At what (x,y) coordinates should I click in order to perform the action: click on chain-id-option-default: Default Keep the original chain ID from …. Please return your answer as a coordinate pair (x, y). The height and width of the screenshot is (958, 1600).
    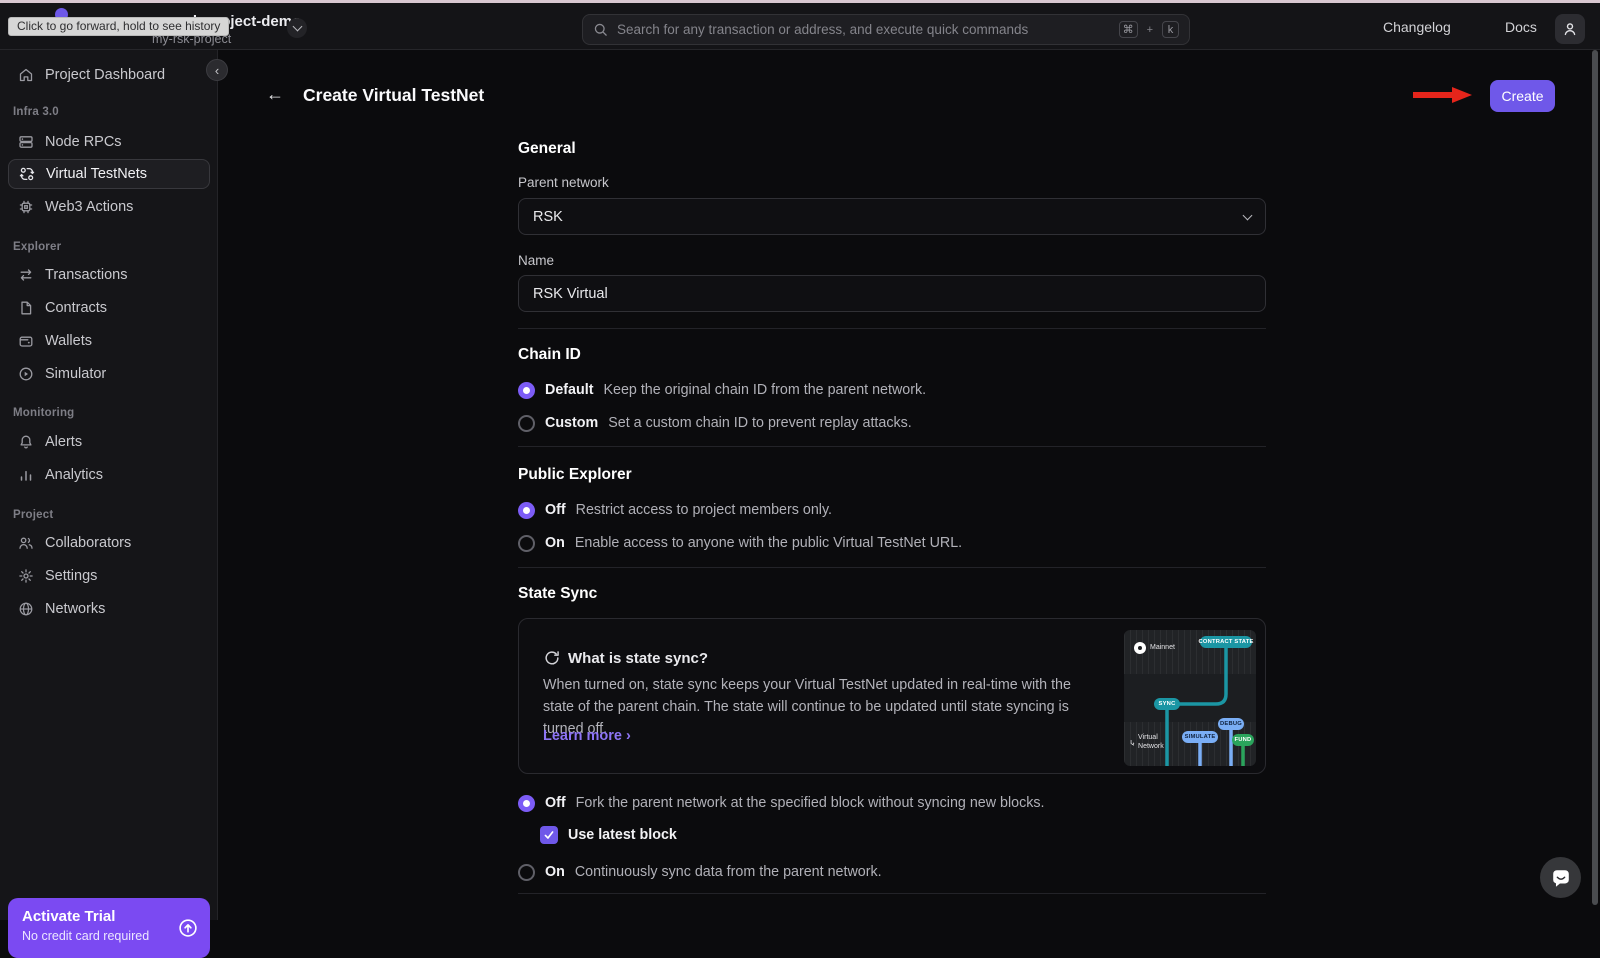
    Looking at the image, I should click on (722, 390).